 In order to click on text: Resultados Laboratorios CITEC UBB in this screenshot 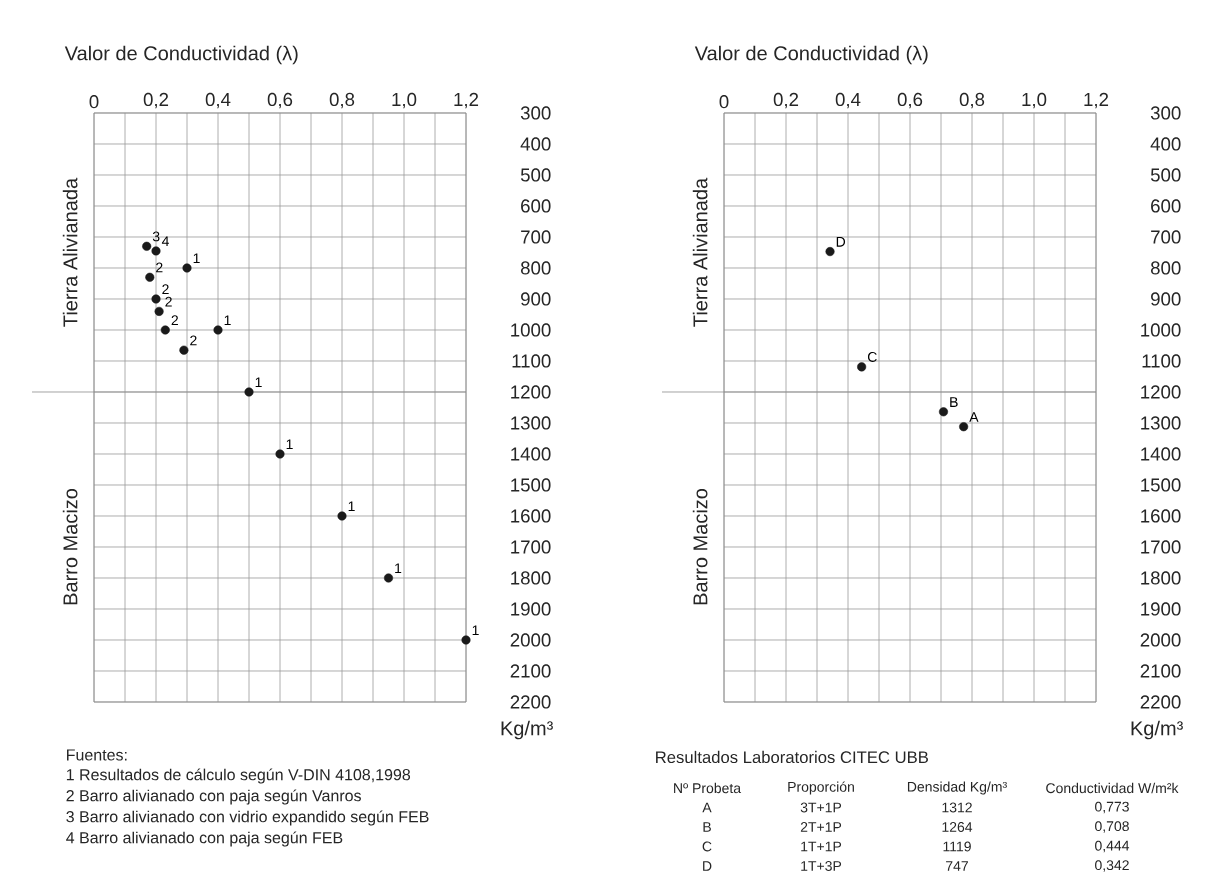, I will do `click(792, 757)`.